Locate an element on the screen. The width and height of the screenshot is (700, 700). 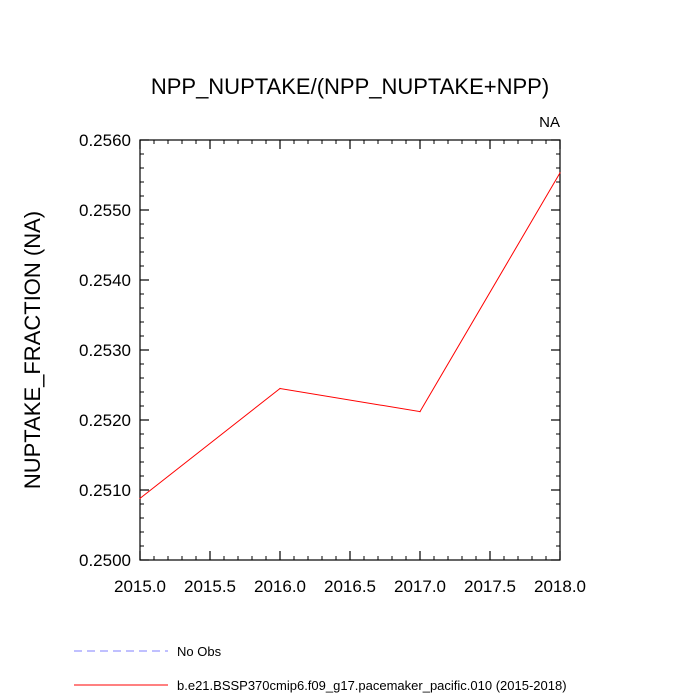
legend-label: No Obs is located at coordinates (199, 651).